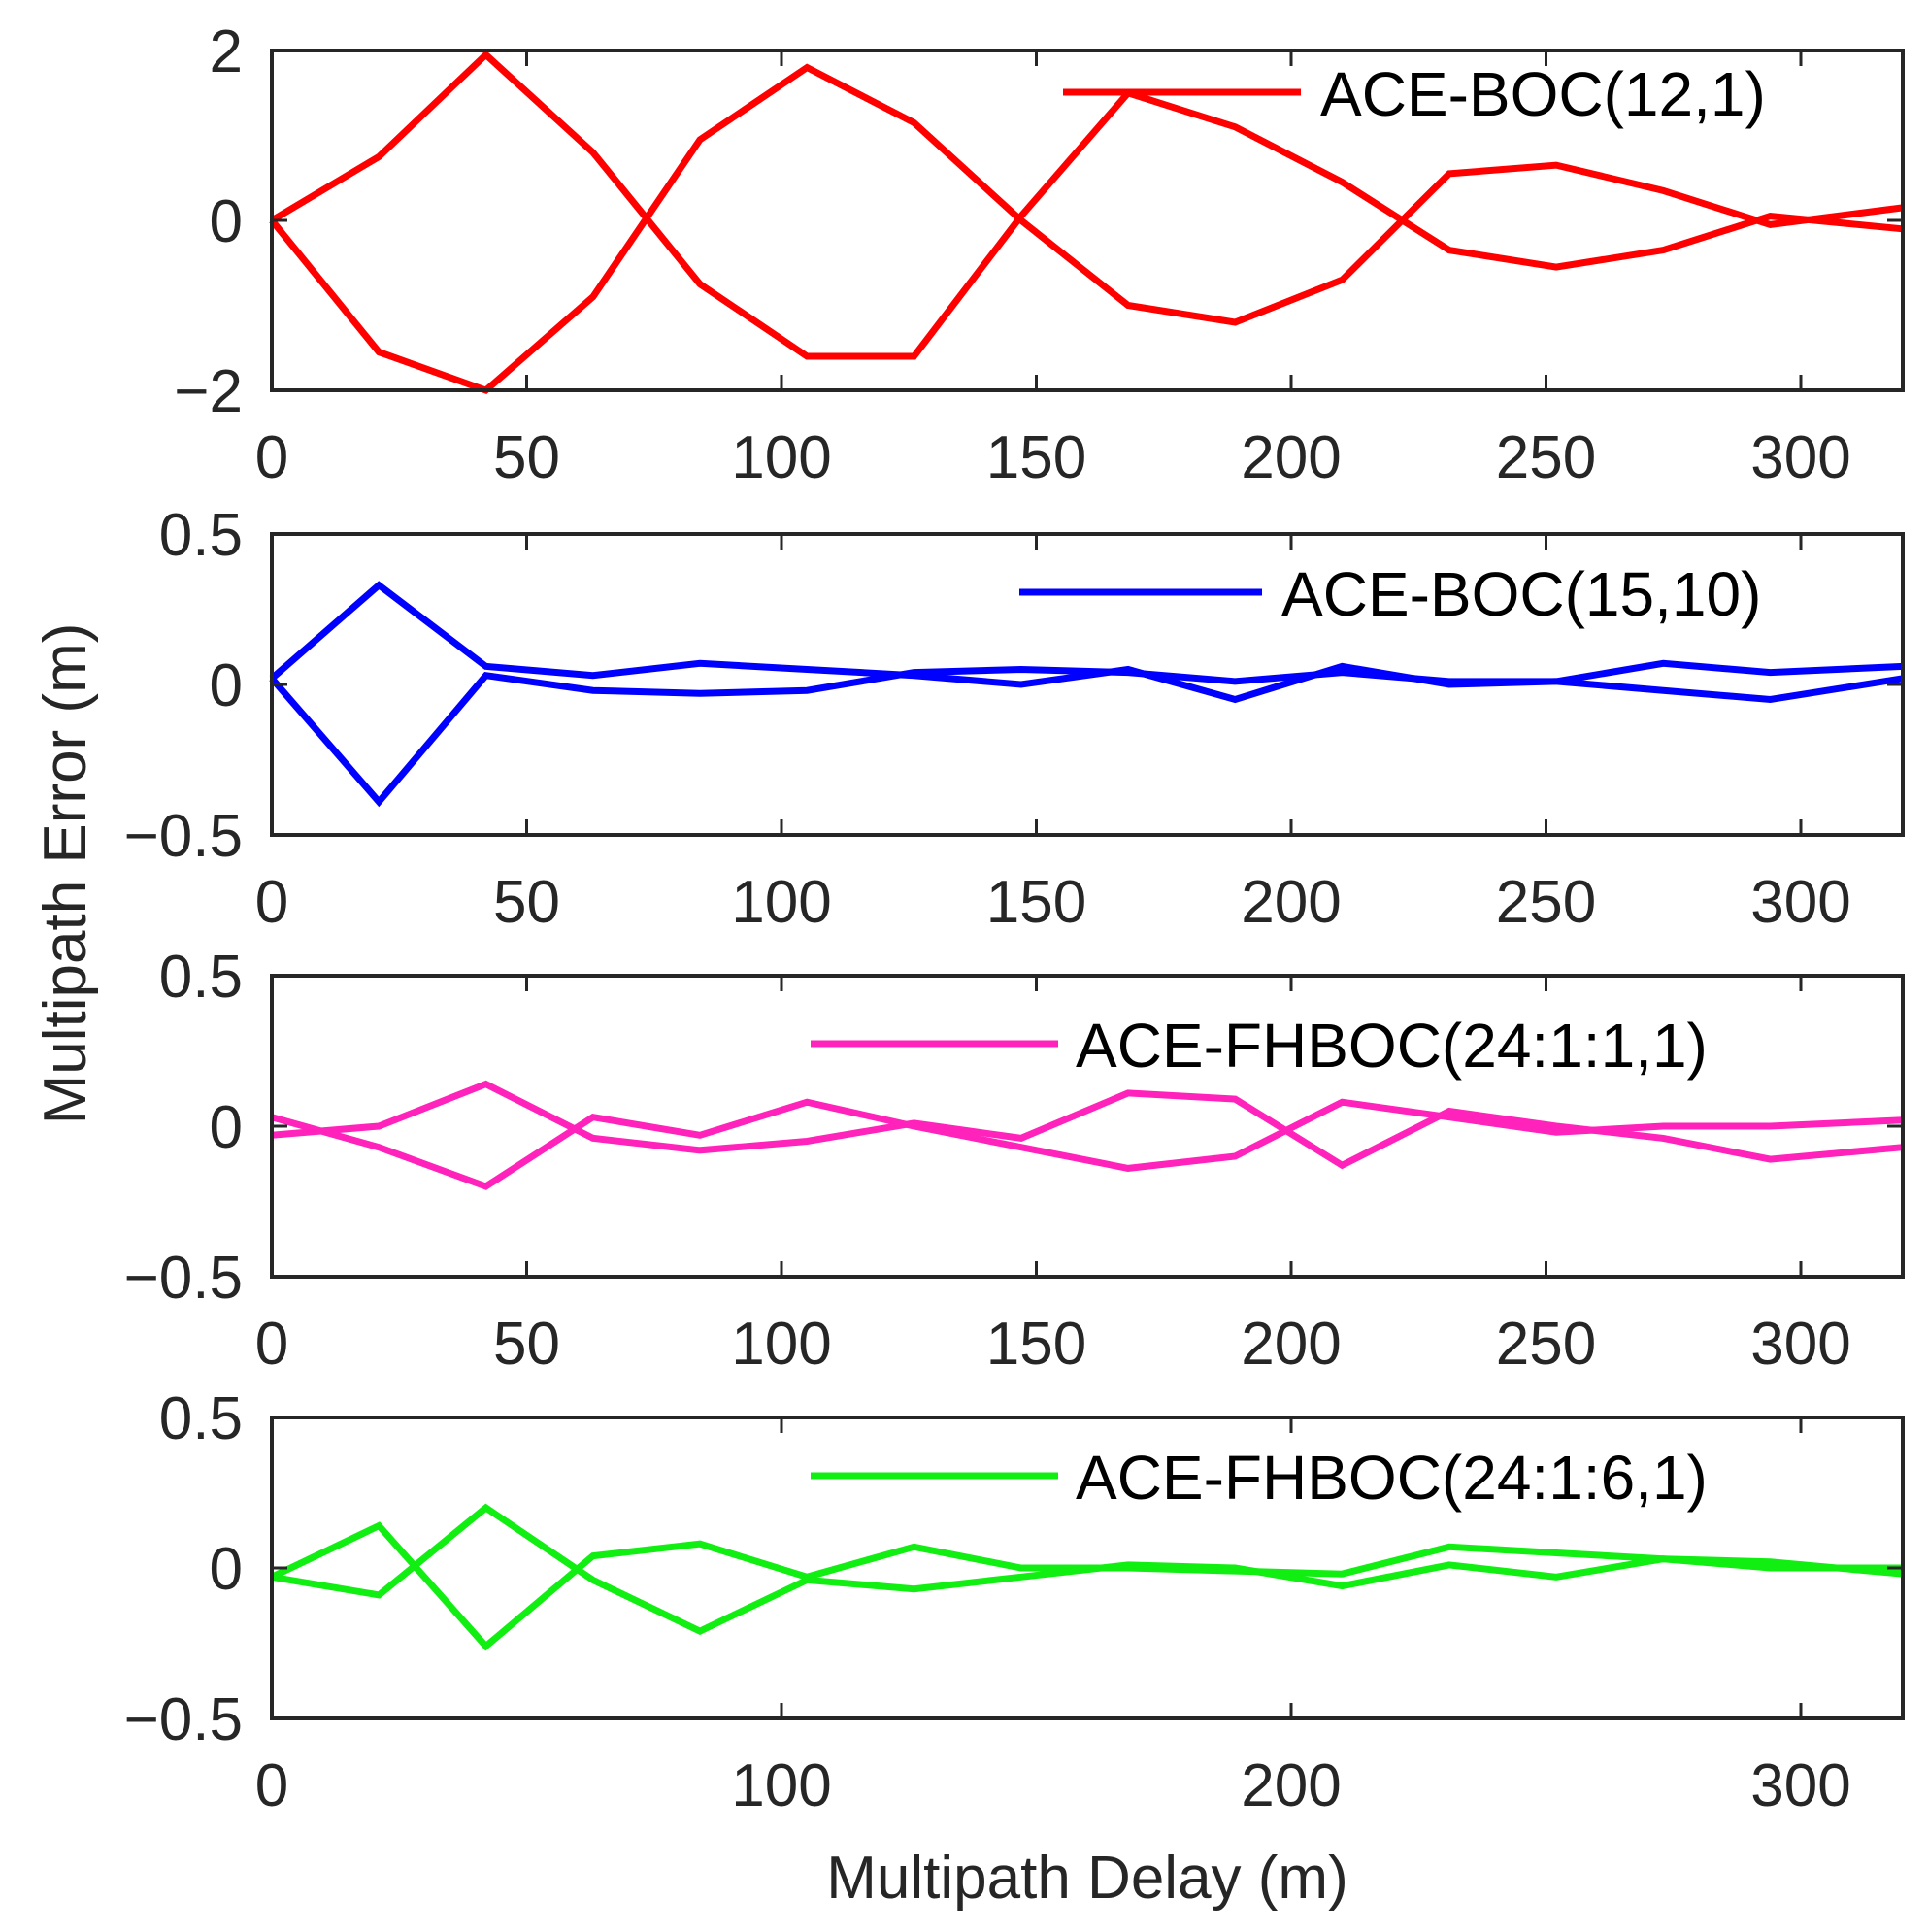 Image resolution: width=1928 pixels, height=1932 pixels. What do you see at coordinates (226, 51) in the screenshot?
I see `panel-1-ytick-label: 2` at bounding box center [226, 51].